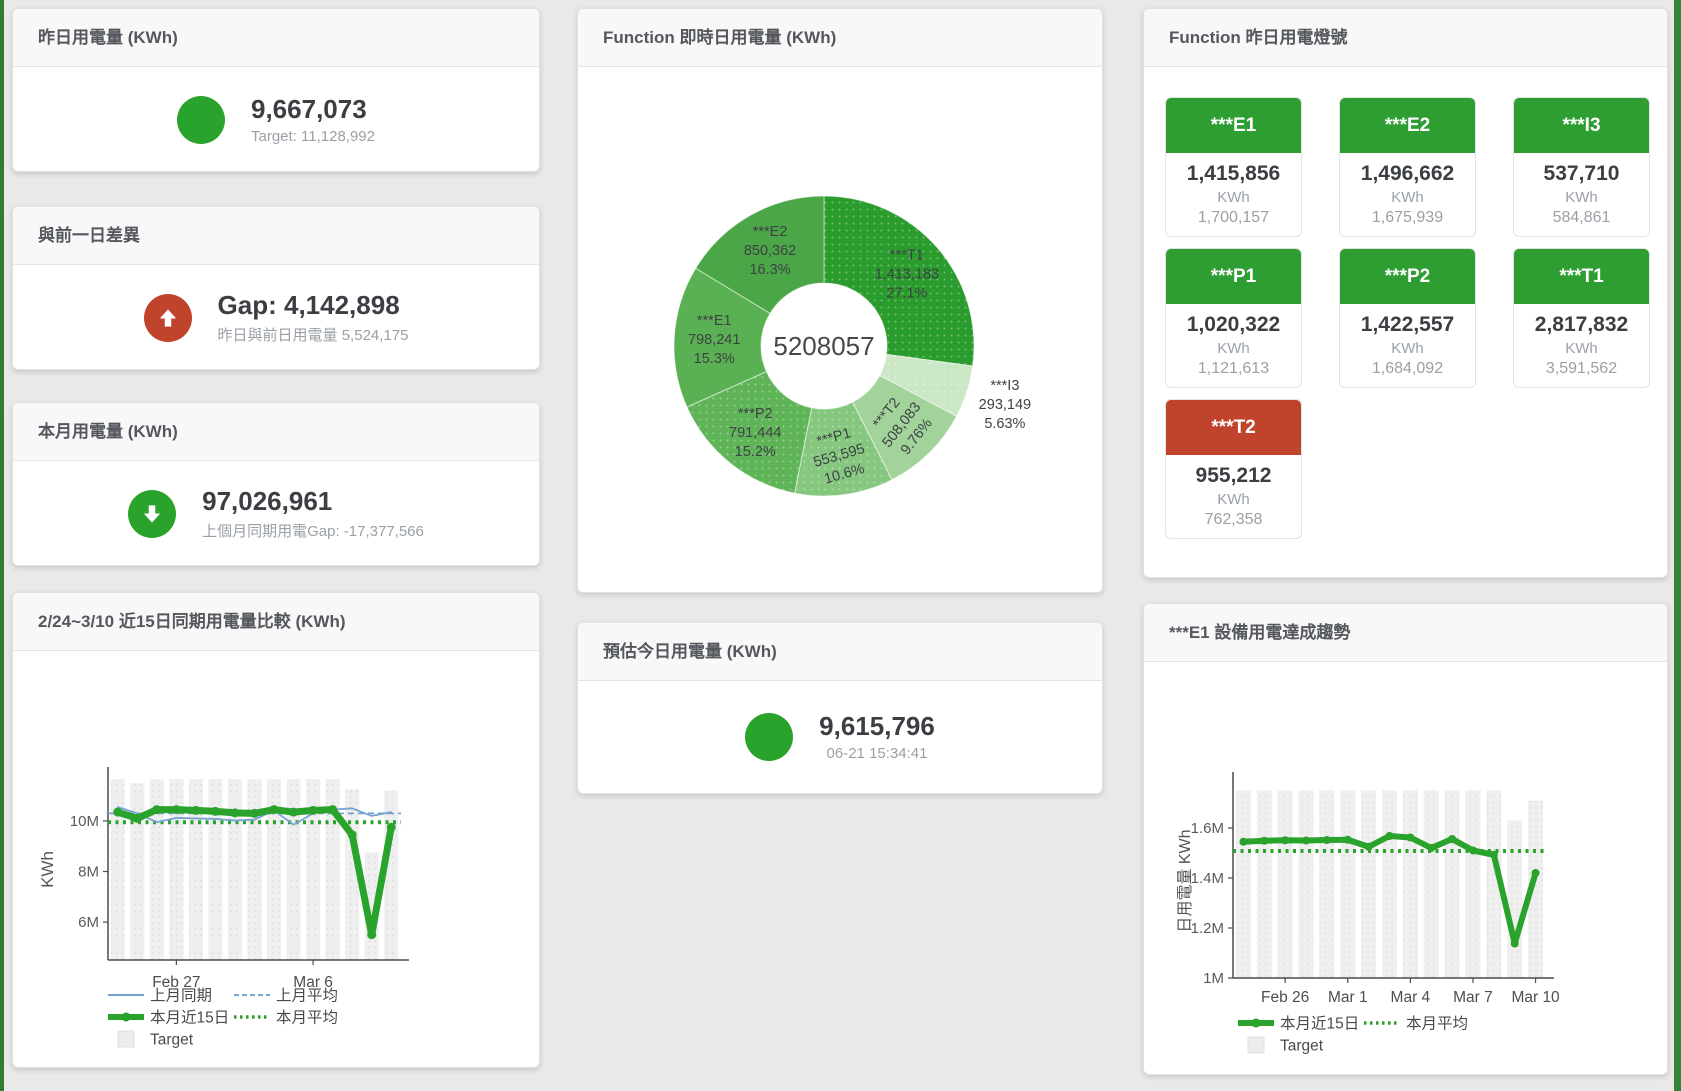  Describe the element at coordinates (1581, 173) in the screenshot. I see `lamp-tile-value: 537,710` at that location.